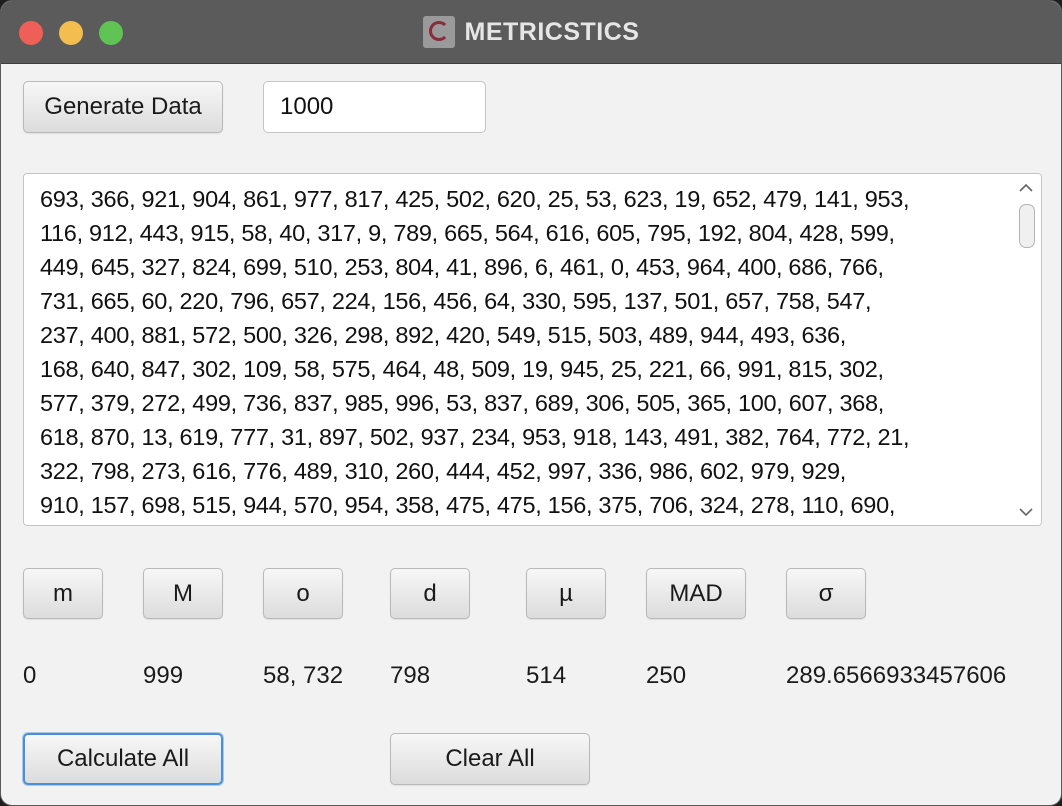 This screenshot has height=806, width=1062. I want to click on mode-button: o, so click(303, 593).